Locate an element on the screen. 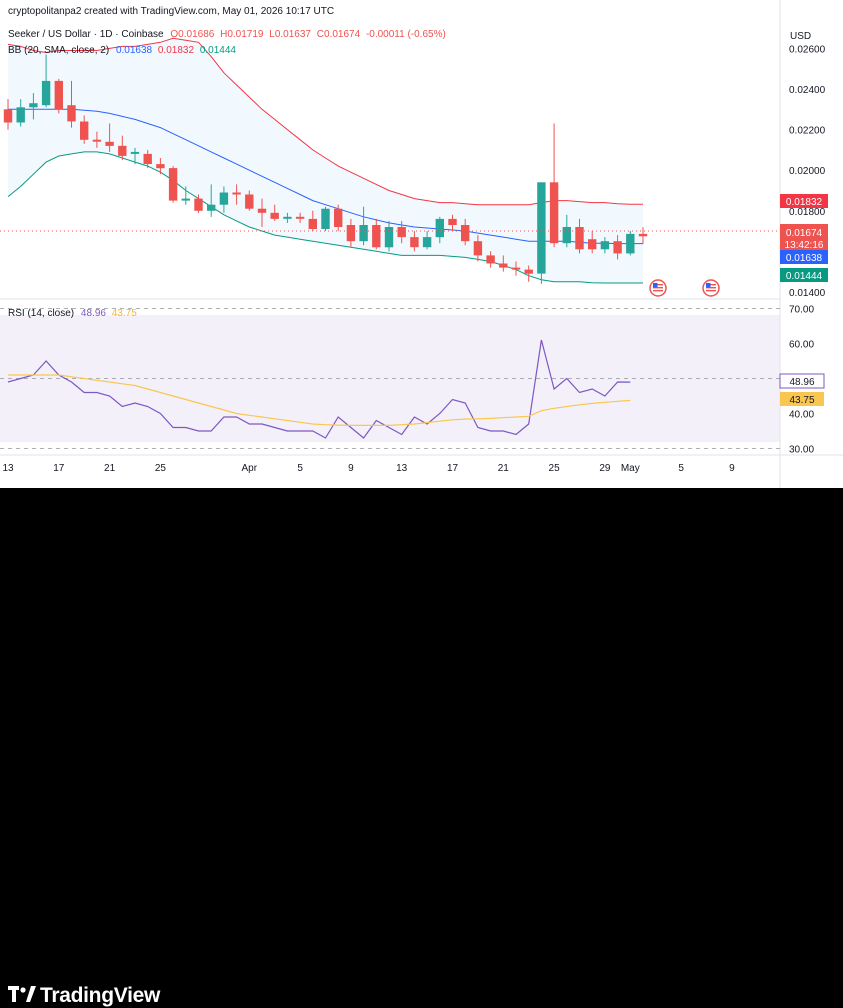 The height and width of the screenshot is (1008, 843). badge-rsi-ma: 43.75 is located at coordinates (802, 399).